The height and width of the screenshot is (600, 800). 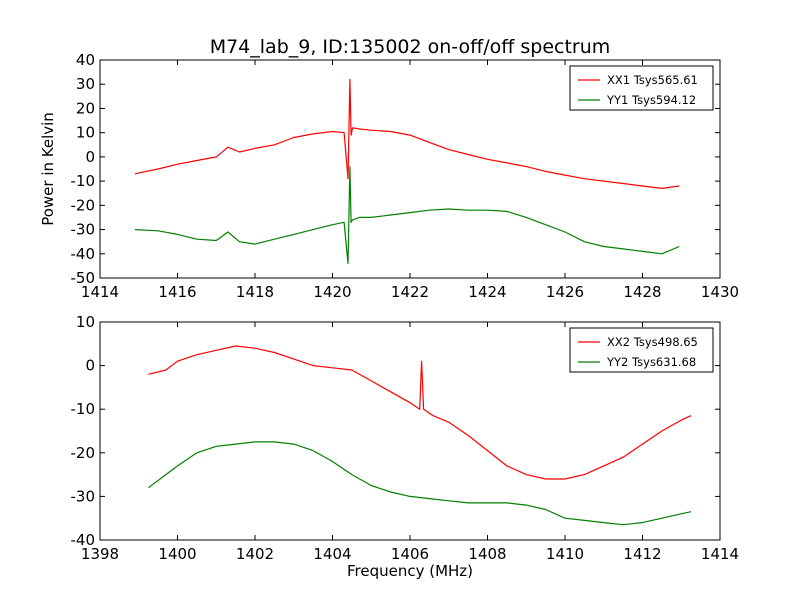 What do you see at coordinates (255, 292) in the screenshot?
I see `x-tick-label: 1418` at bounding box center [255, 292].